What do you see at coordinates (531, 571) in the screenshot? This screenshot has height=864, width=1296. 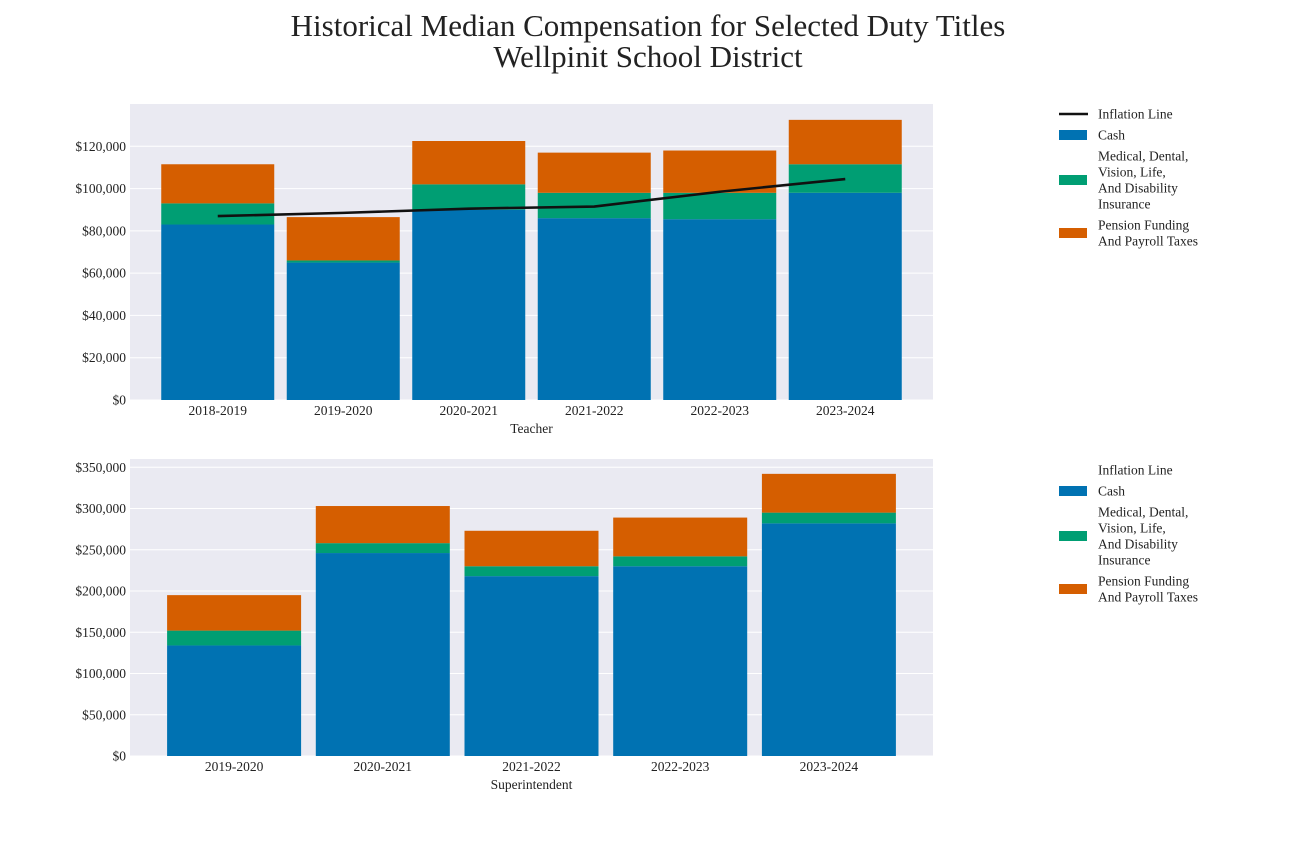 I see `bar-medical-2021-2022` at bounding box center [531, 571].